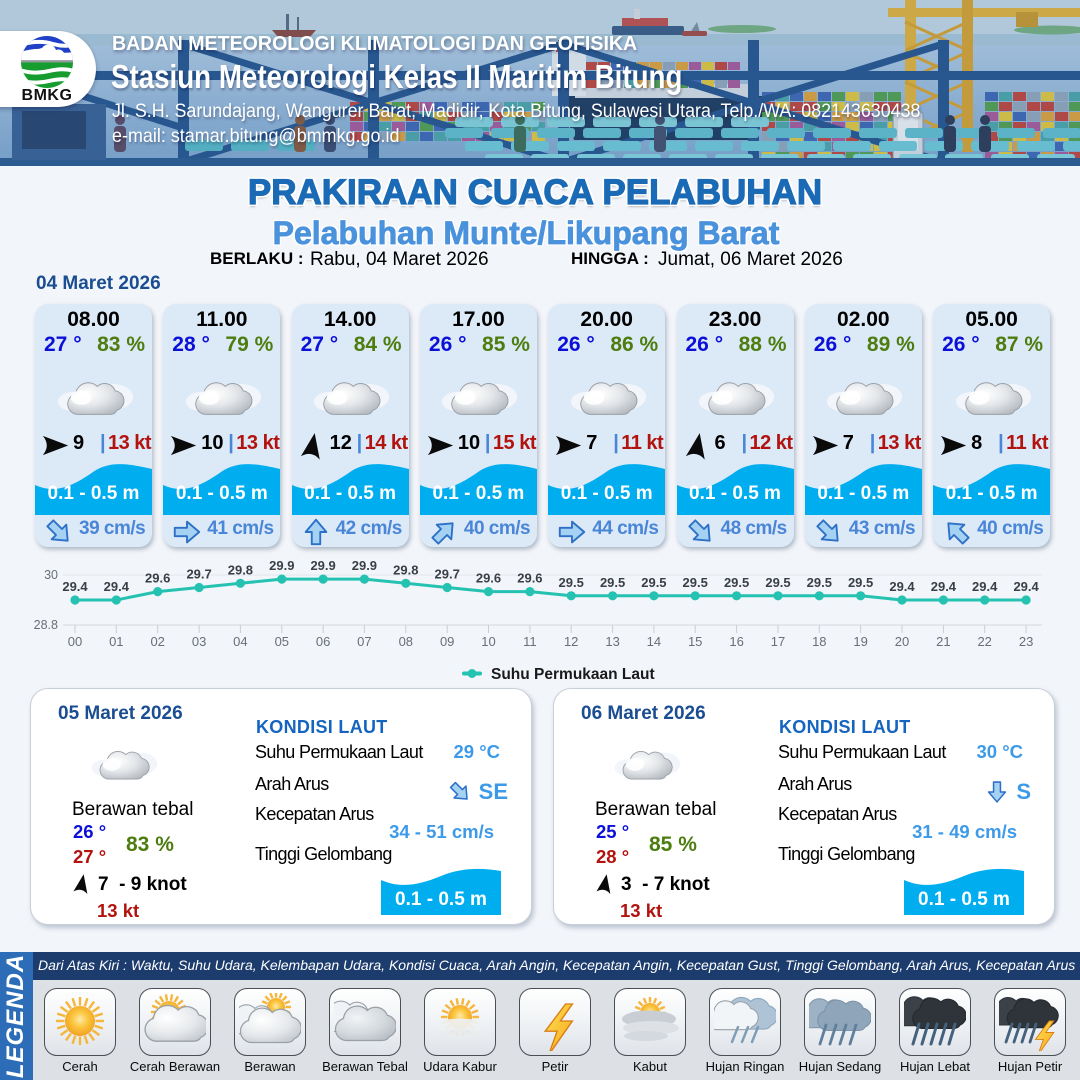 This screenshot has height=1080, width=1080. Describe the element at coordinates (406, 641) in the screenshot. I see `svg-text: 08` at that location.